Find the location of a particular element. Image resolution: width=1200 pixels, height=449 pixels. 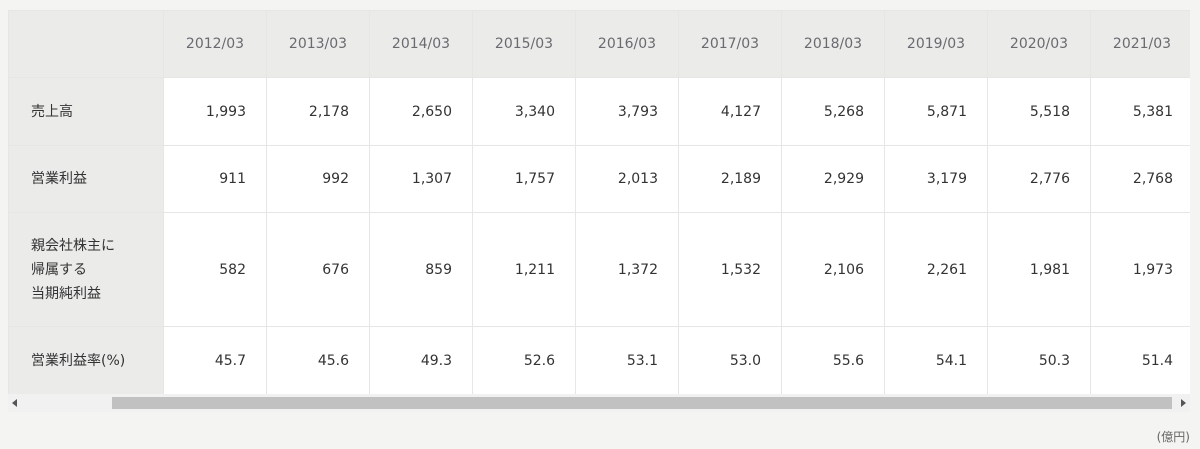

column-header: 2019/03 is located at coordinates (936, 44).